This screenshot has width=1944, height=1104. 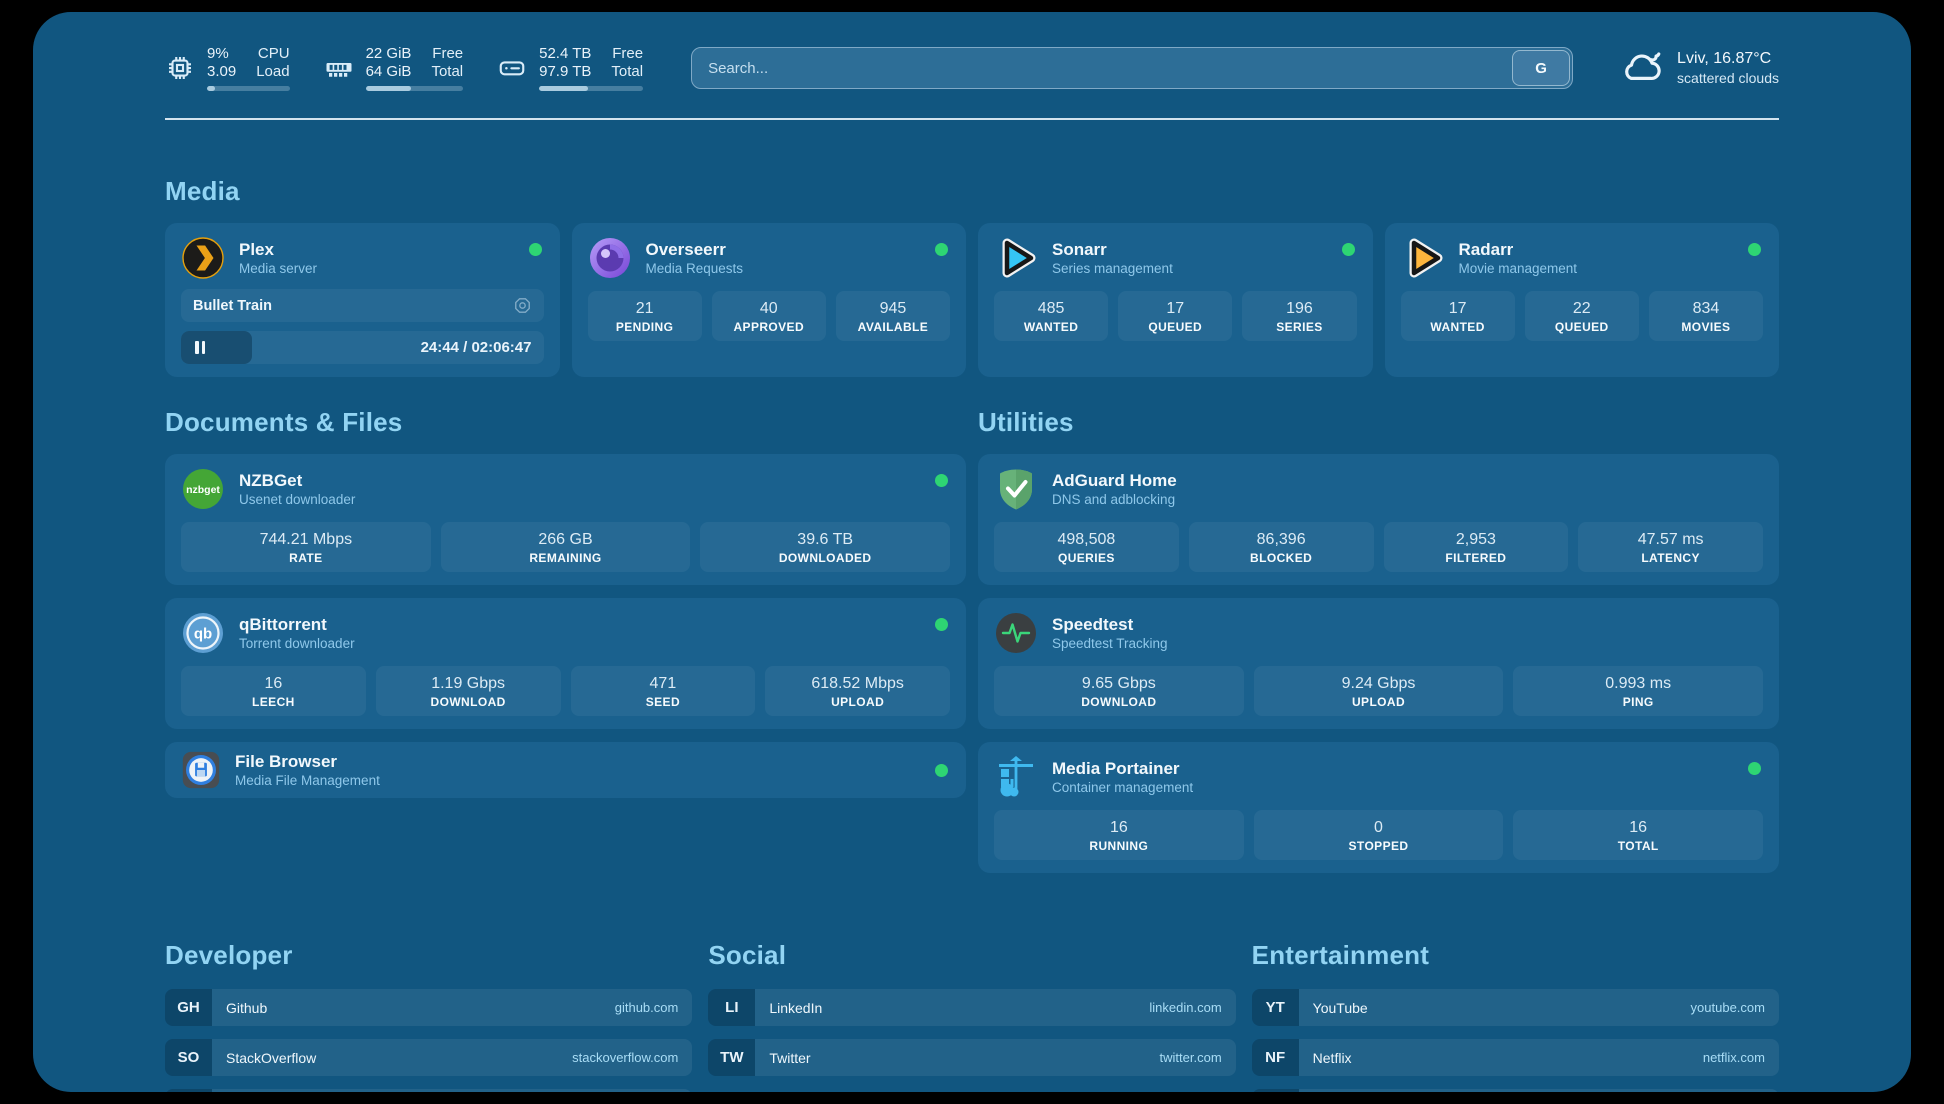 I want to click on app-card-filebrowser: File Browser Media File Management, so click(x=565, y=770).